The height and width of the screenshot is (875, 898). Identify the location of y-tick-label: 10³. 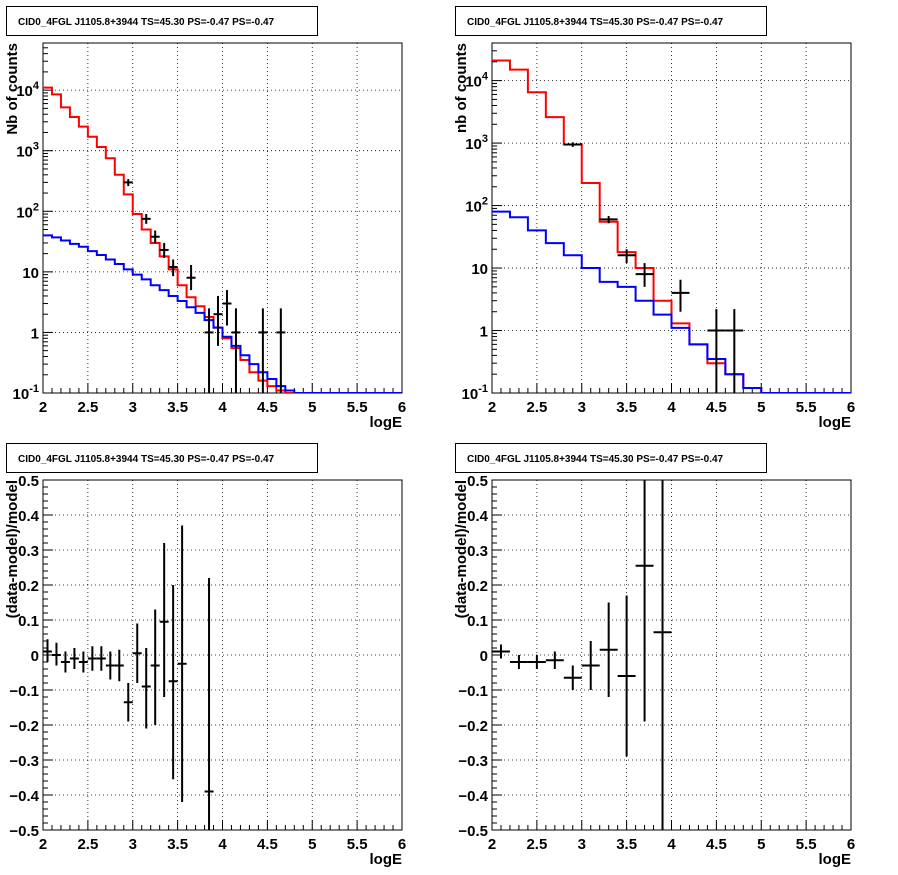
(27, 151).